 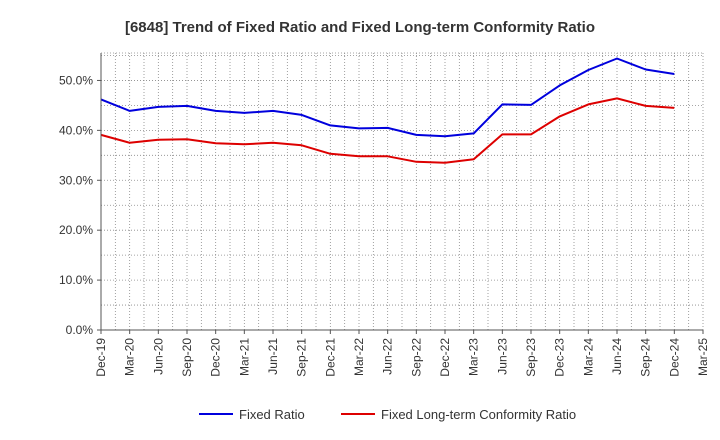 I want to click on x-tick-label: Jun-20, so click(x=158, y=356).